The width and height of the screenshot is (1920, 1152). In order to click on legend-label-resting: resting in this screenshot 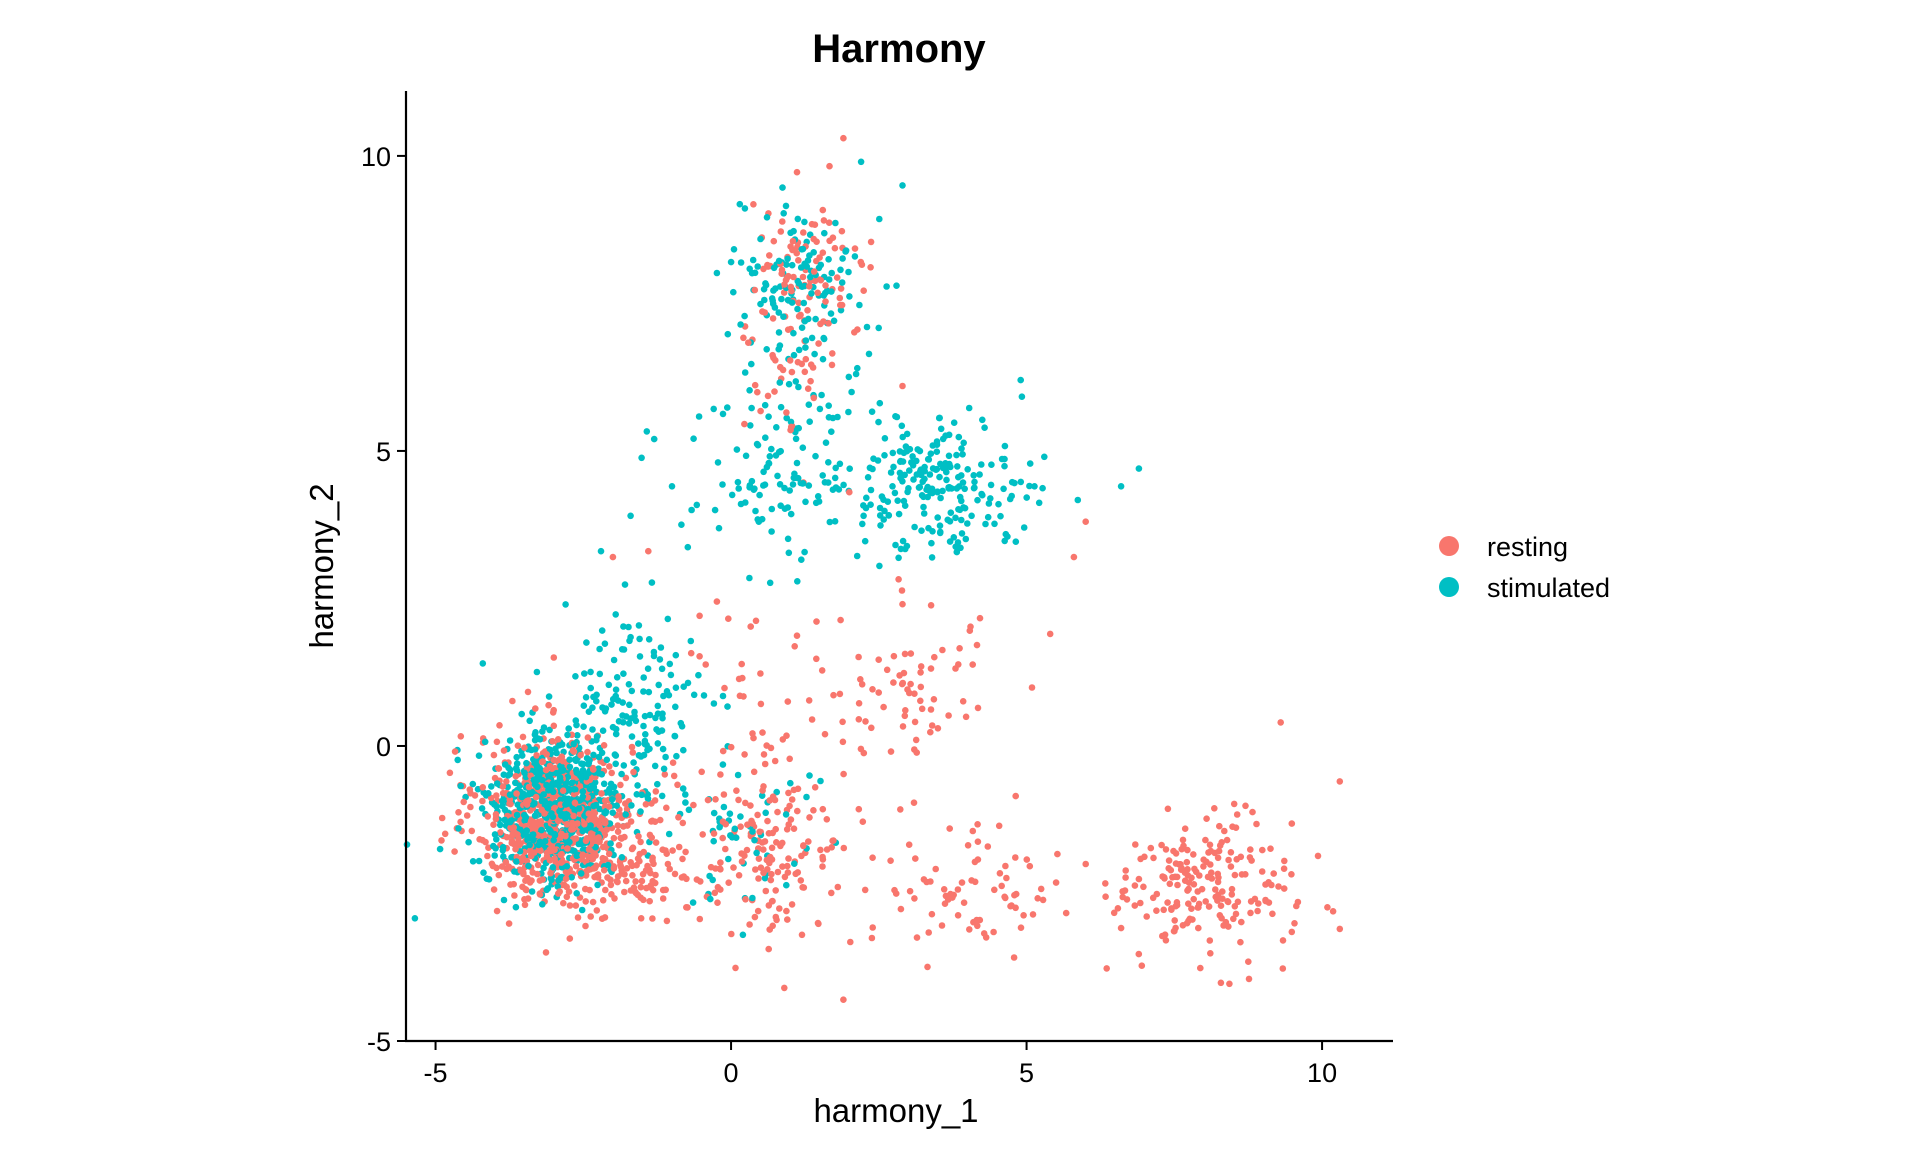, I will do `click(1527, 547)`.